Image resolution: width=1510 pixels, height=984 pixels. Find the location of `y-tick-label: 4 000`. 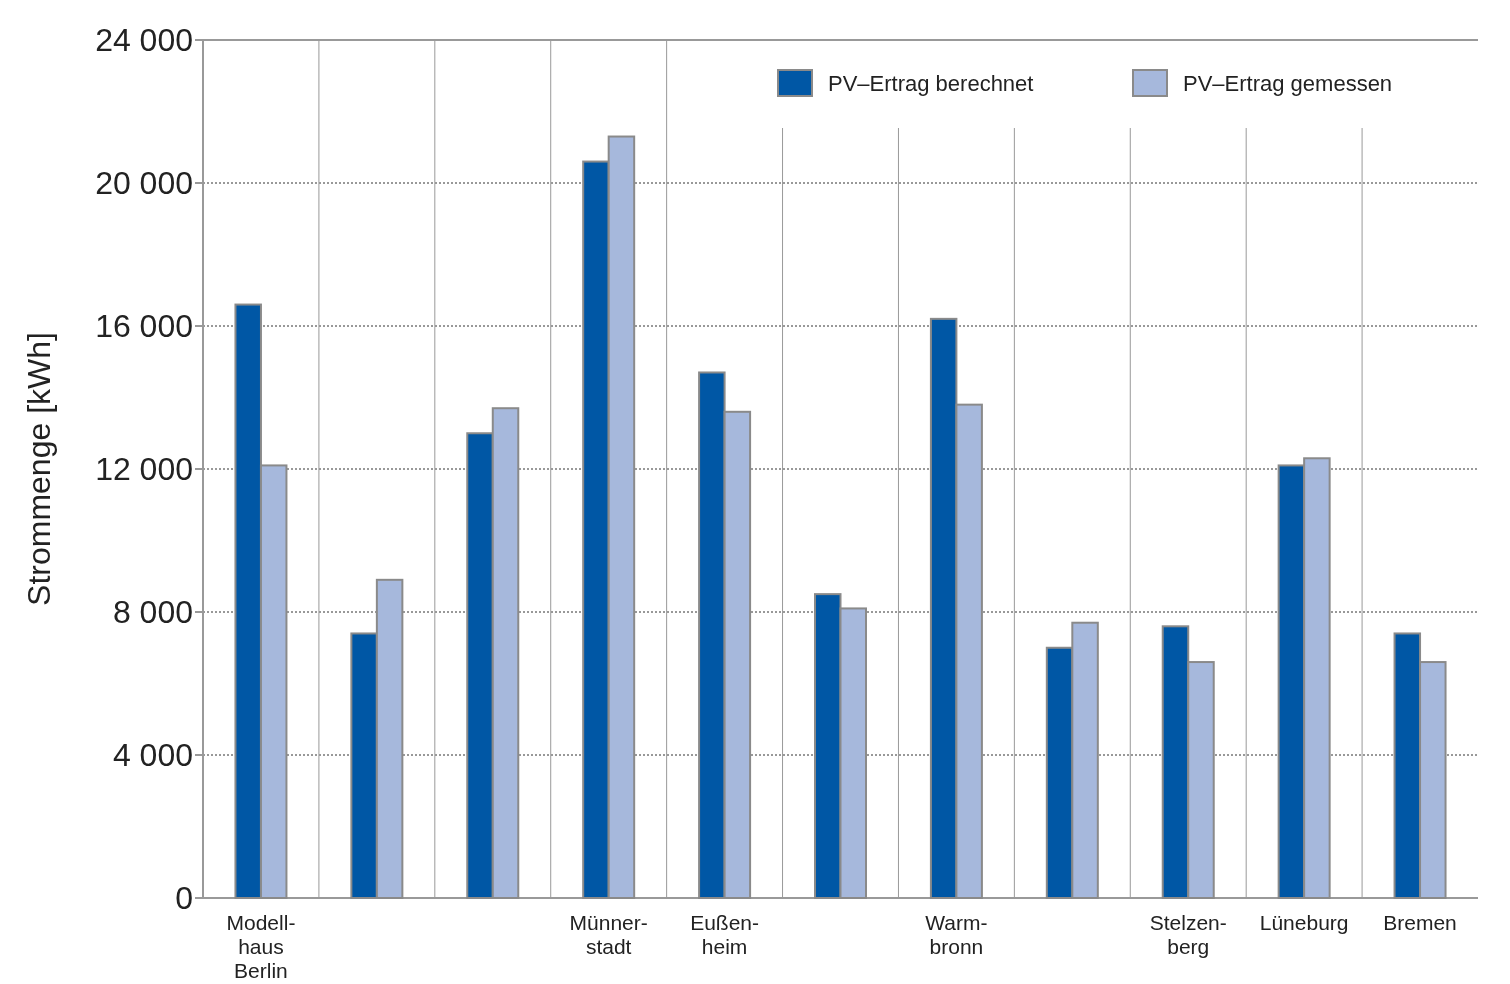

y-tick-label: 4 000 is located at coordinates (152, 755).